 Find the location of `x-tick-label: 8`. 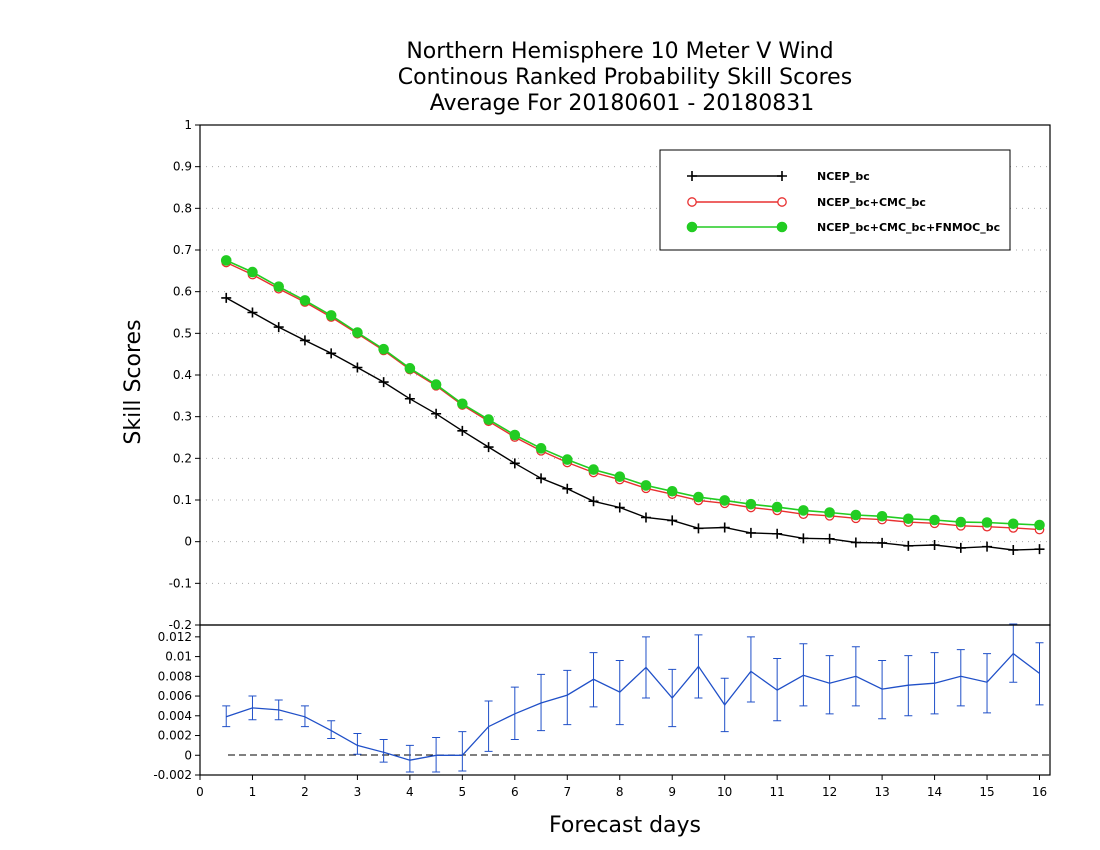

x-tick-label: 8 is located at coordinates (620, 792).